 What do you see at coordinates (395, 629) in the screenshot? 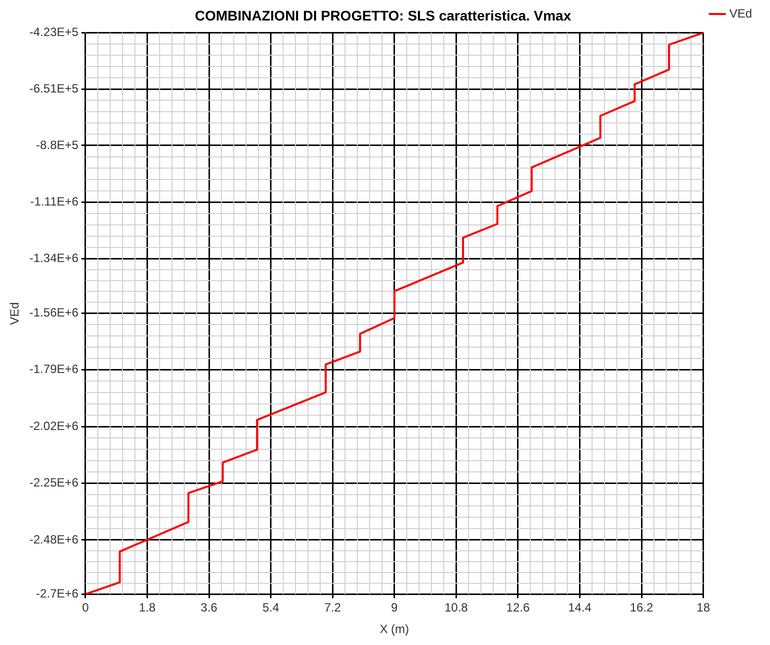
I see `x-axis-title: X (m)` at bounding box center [395, 629].